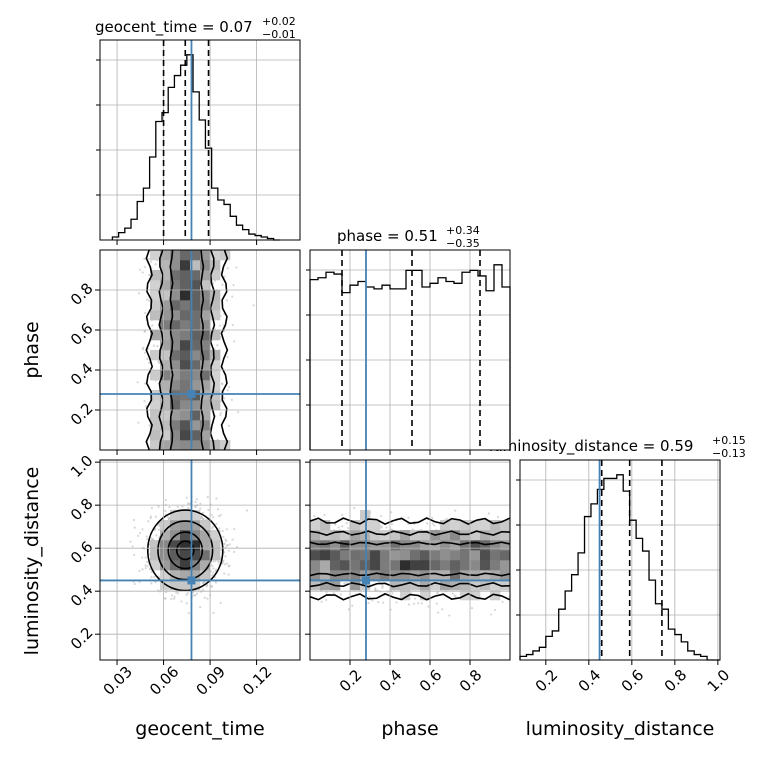 The width and height of the screenshot is (760, 760). Describe the element at coordinates (408, 577) in the screenshot. I see `scatter-luminosity-distance-vs-phase: 0.2 0.4 0.6 0.8` at that location.